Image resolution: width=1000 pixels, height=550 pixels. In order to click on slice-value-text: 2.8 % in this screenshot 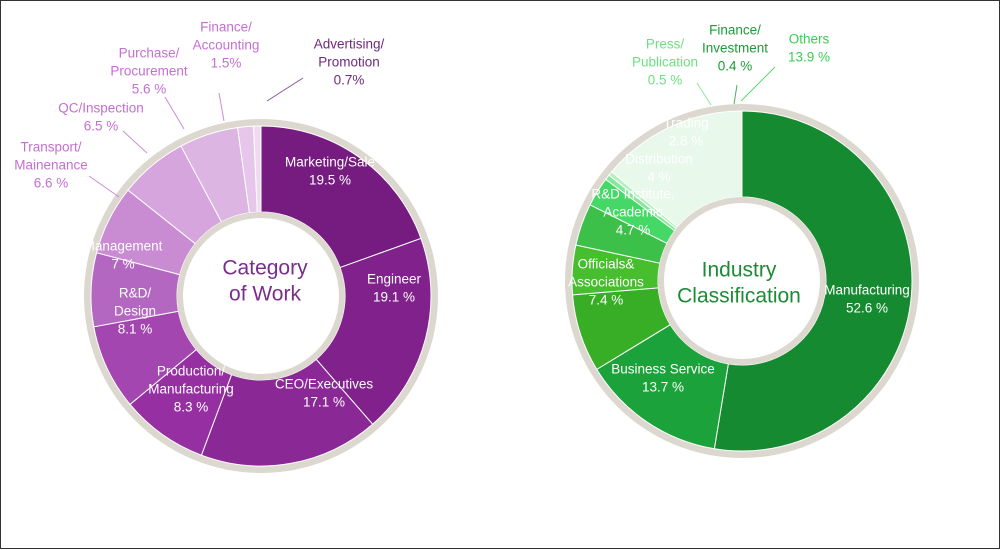, I will do `click(686, 141)`.